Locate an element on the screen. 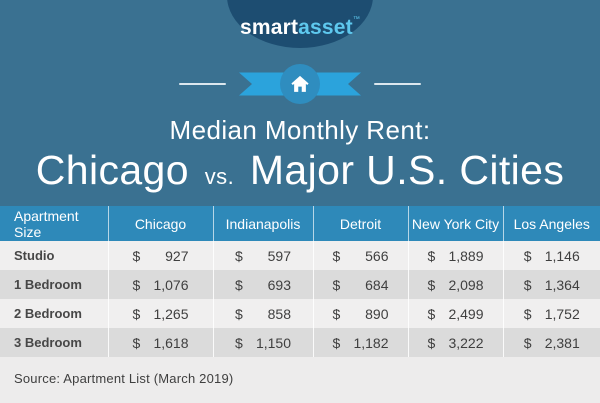  column-header-chicago: Chicago is located at coordinates (160, 223).